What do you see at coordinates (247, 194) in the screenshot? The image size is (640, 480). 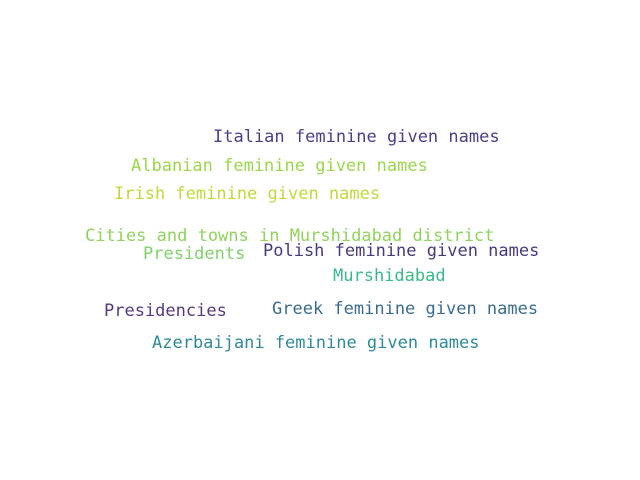 I see `word-irish-feminine-given-names: Irish feminine given names` at bounding box center [247, 194].